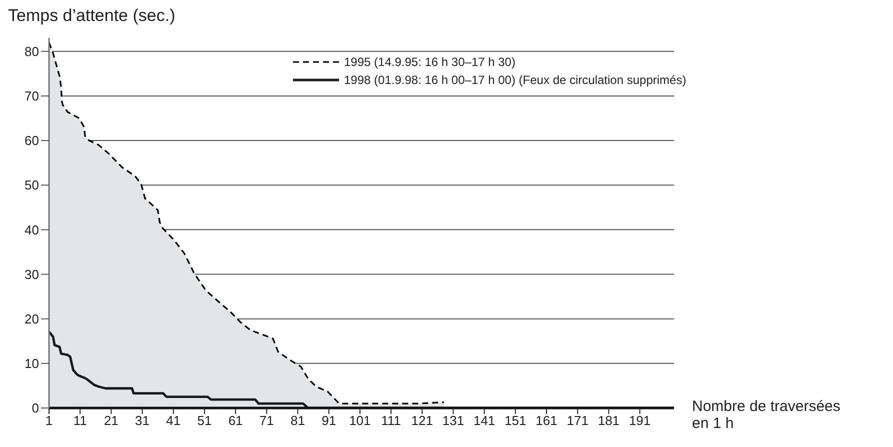 Image resolution: width=893 pixels, height=447 pixels. I want to click on y-tick-label: 70, so click(31, 96).